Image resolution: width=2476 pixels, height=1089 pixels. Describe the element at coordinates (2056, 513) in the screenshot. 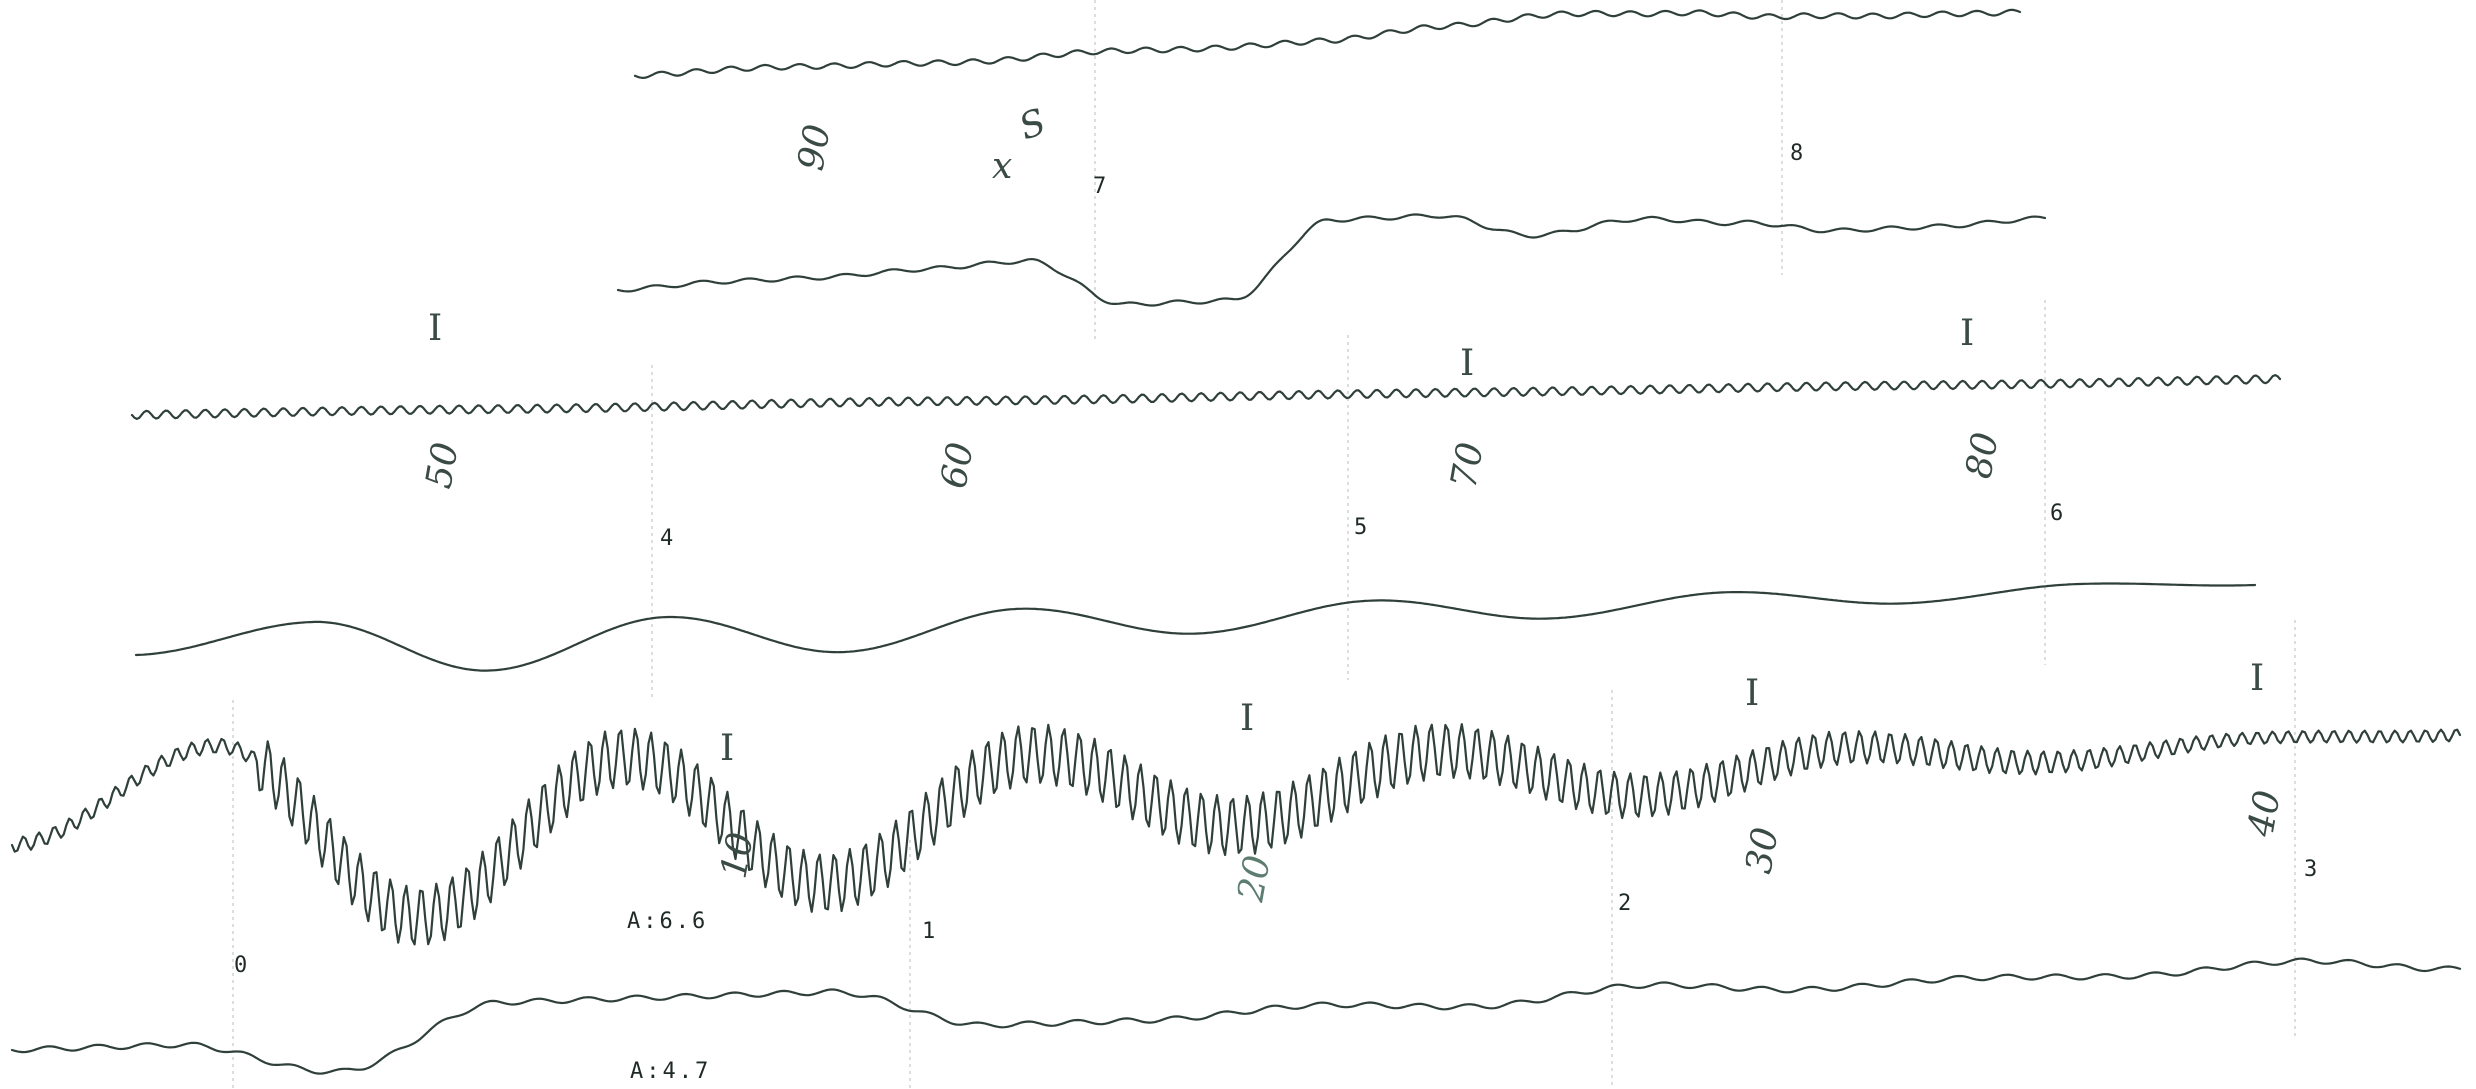

I see `event-marker-6: 6` at that location.